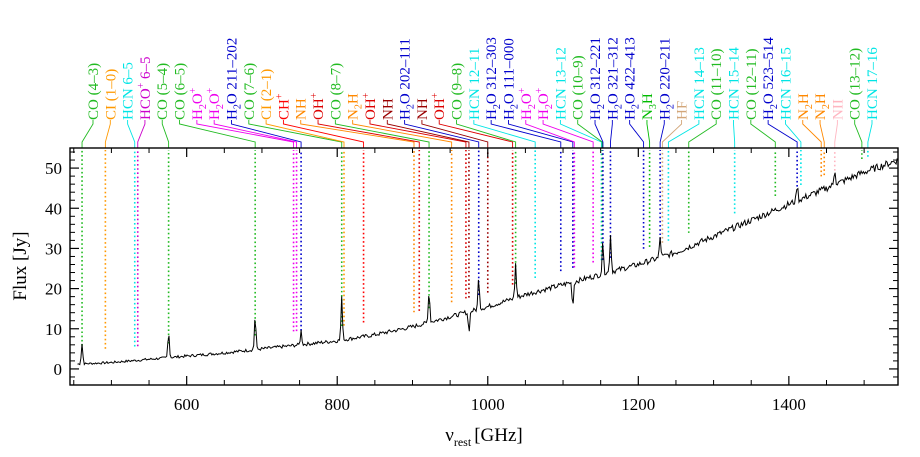  I want to click on line-label: HCN 6–5, so click(129, 91).